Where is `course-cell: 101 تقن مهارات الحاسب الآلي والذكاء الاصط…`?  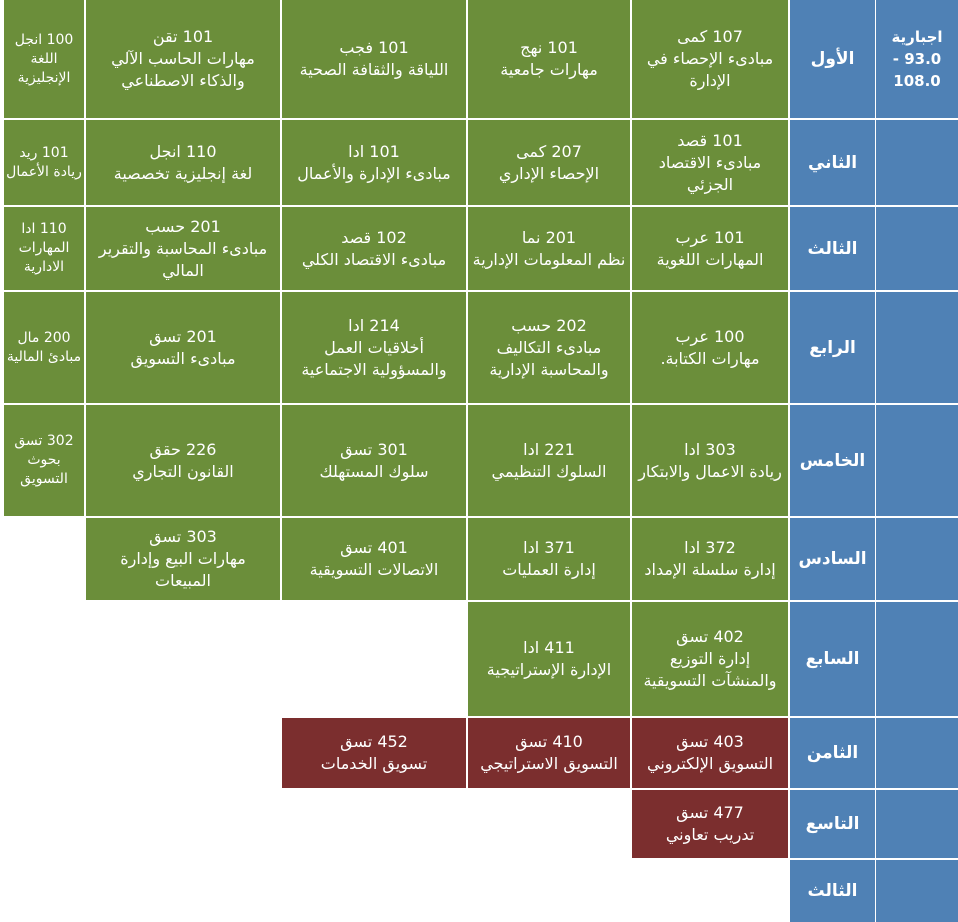 course-cell: 101 تقن مهارات الحاسب الآلي والذكاء الاصط… is located at coordinates (183, 59).